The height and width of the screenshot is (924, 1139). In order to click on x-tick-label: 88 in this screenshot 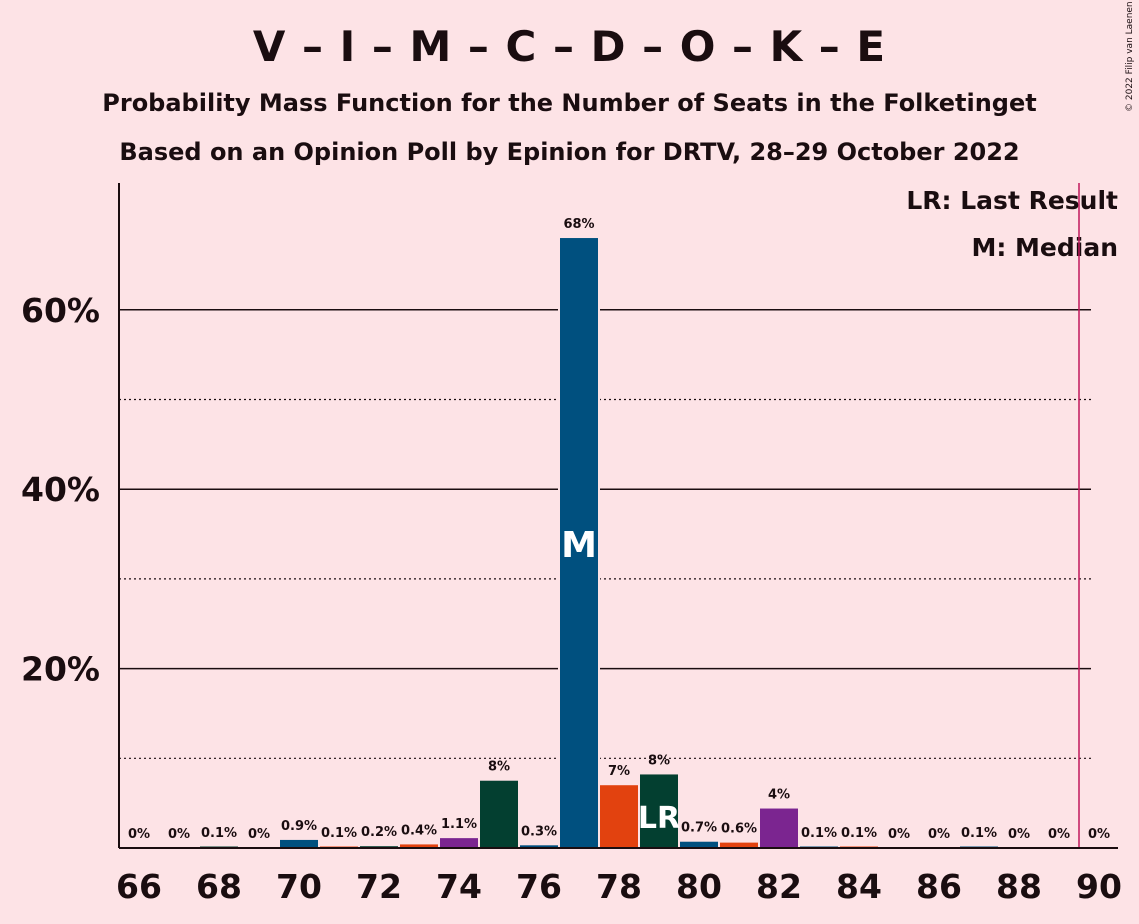, I will do `click(1019, 886)`.